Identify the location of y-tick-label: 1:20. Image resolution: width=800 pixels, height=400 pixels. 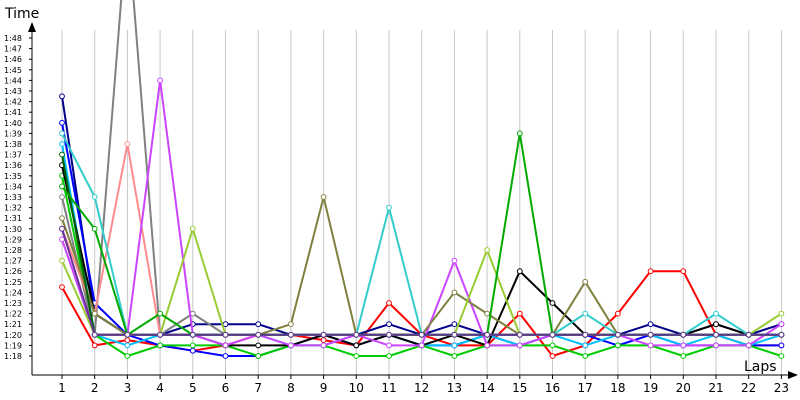
(13, 335).